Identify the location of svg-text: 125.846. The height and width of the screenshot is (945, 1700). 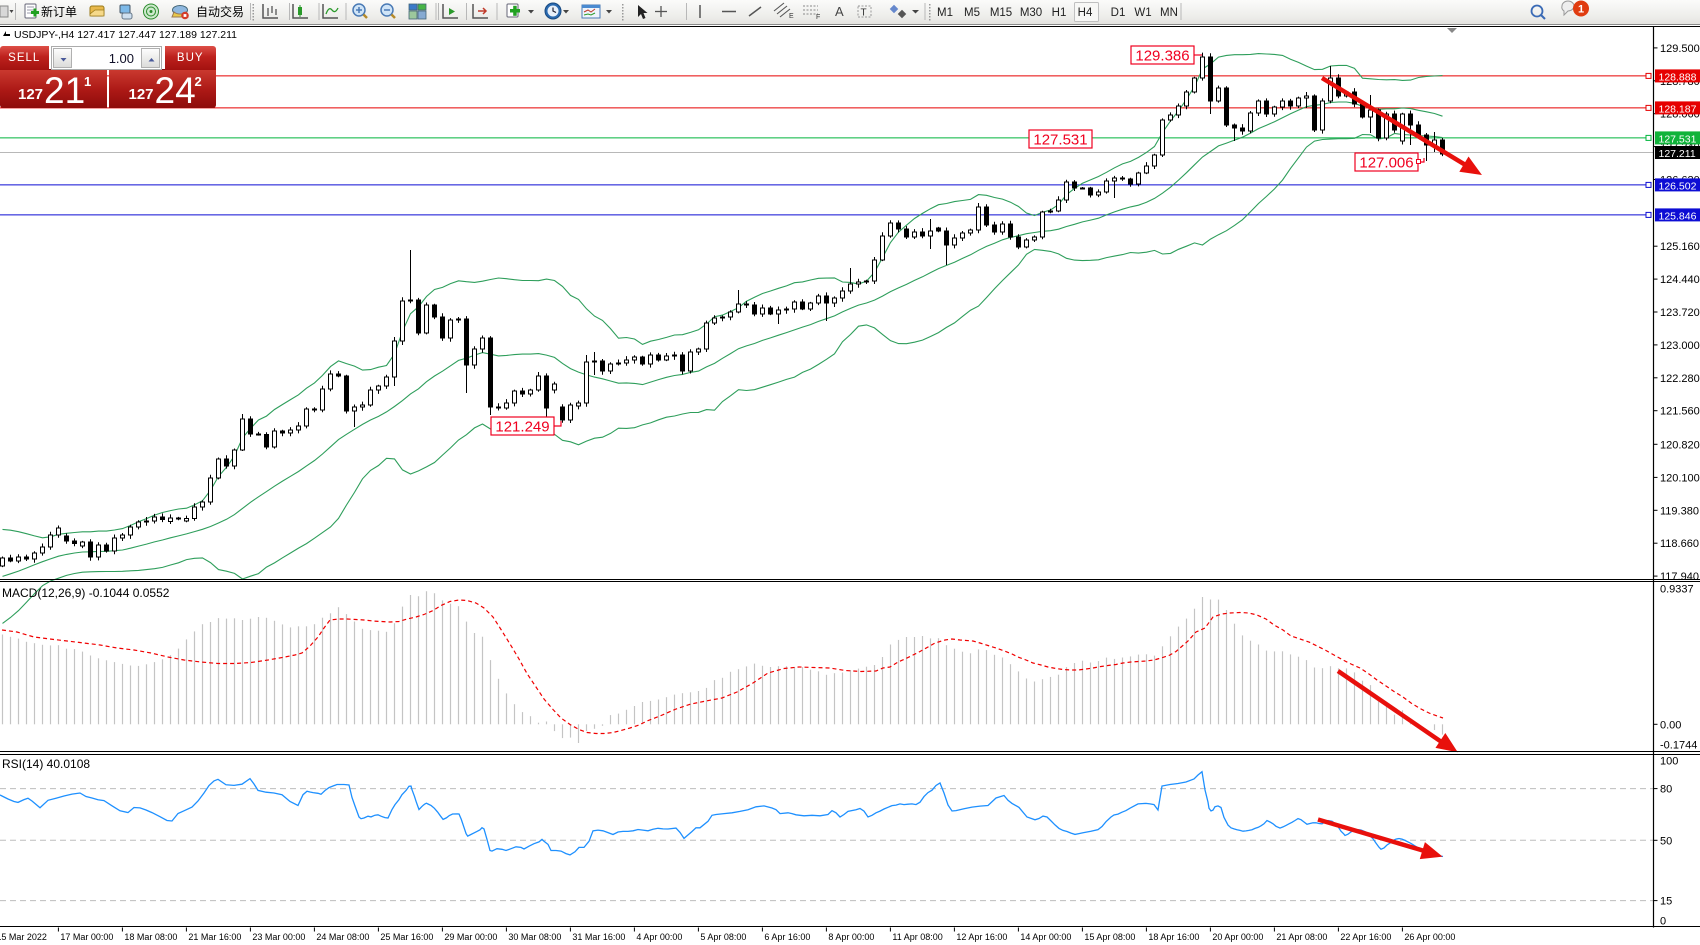
(1678, 216).